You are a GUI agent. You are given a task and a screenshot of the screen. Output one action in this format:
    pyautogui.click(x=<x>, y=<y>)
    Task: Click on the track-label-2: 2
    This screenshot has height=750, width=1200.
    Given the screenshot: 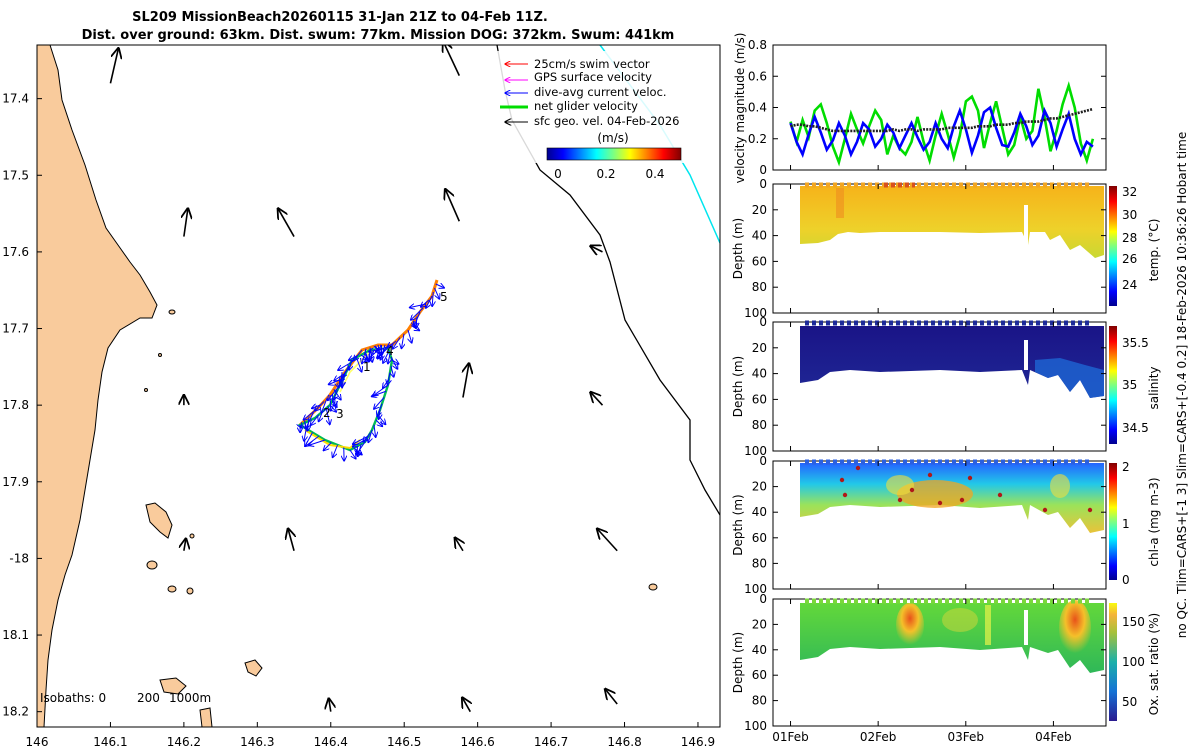 What is the action you would take?
    pyautogui.click(x=327, y=413)
    